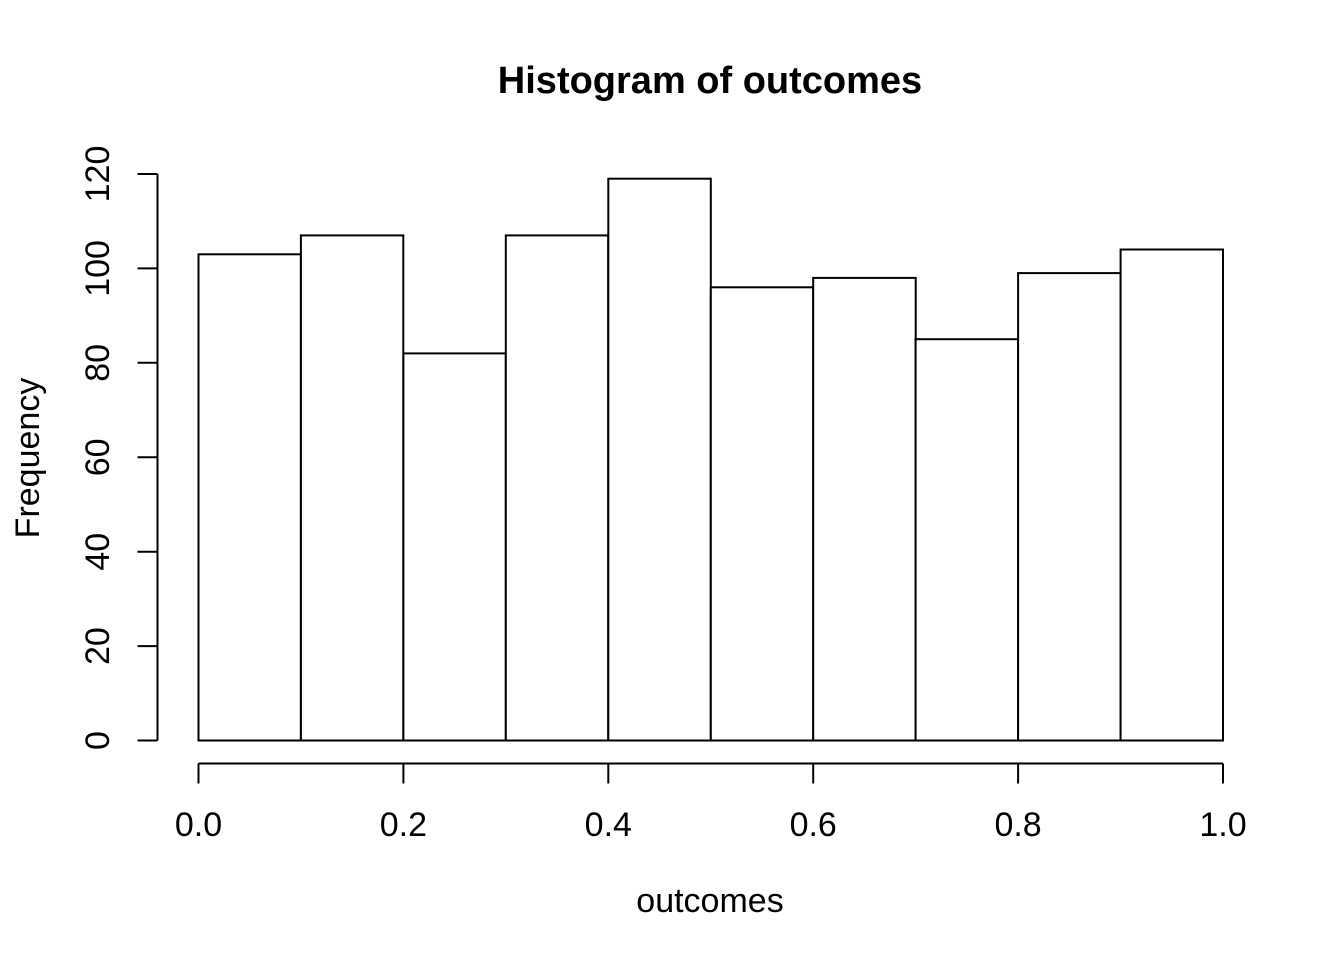 The image size is (1344, 960). Describe the element at coordinates (1222, 825) in the screenshot. I see `x-tick-label: 1.0` at that location.